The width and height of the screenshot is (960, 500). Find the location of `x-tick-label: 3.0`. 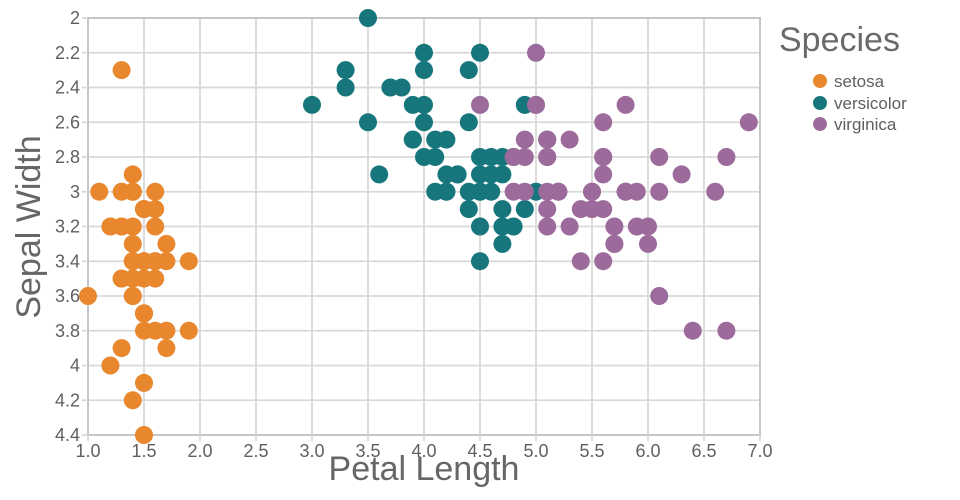

x-tick-label: 3.0 is located at coordinates (311, 451).